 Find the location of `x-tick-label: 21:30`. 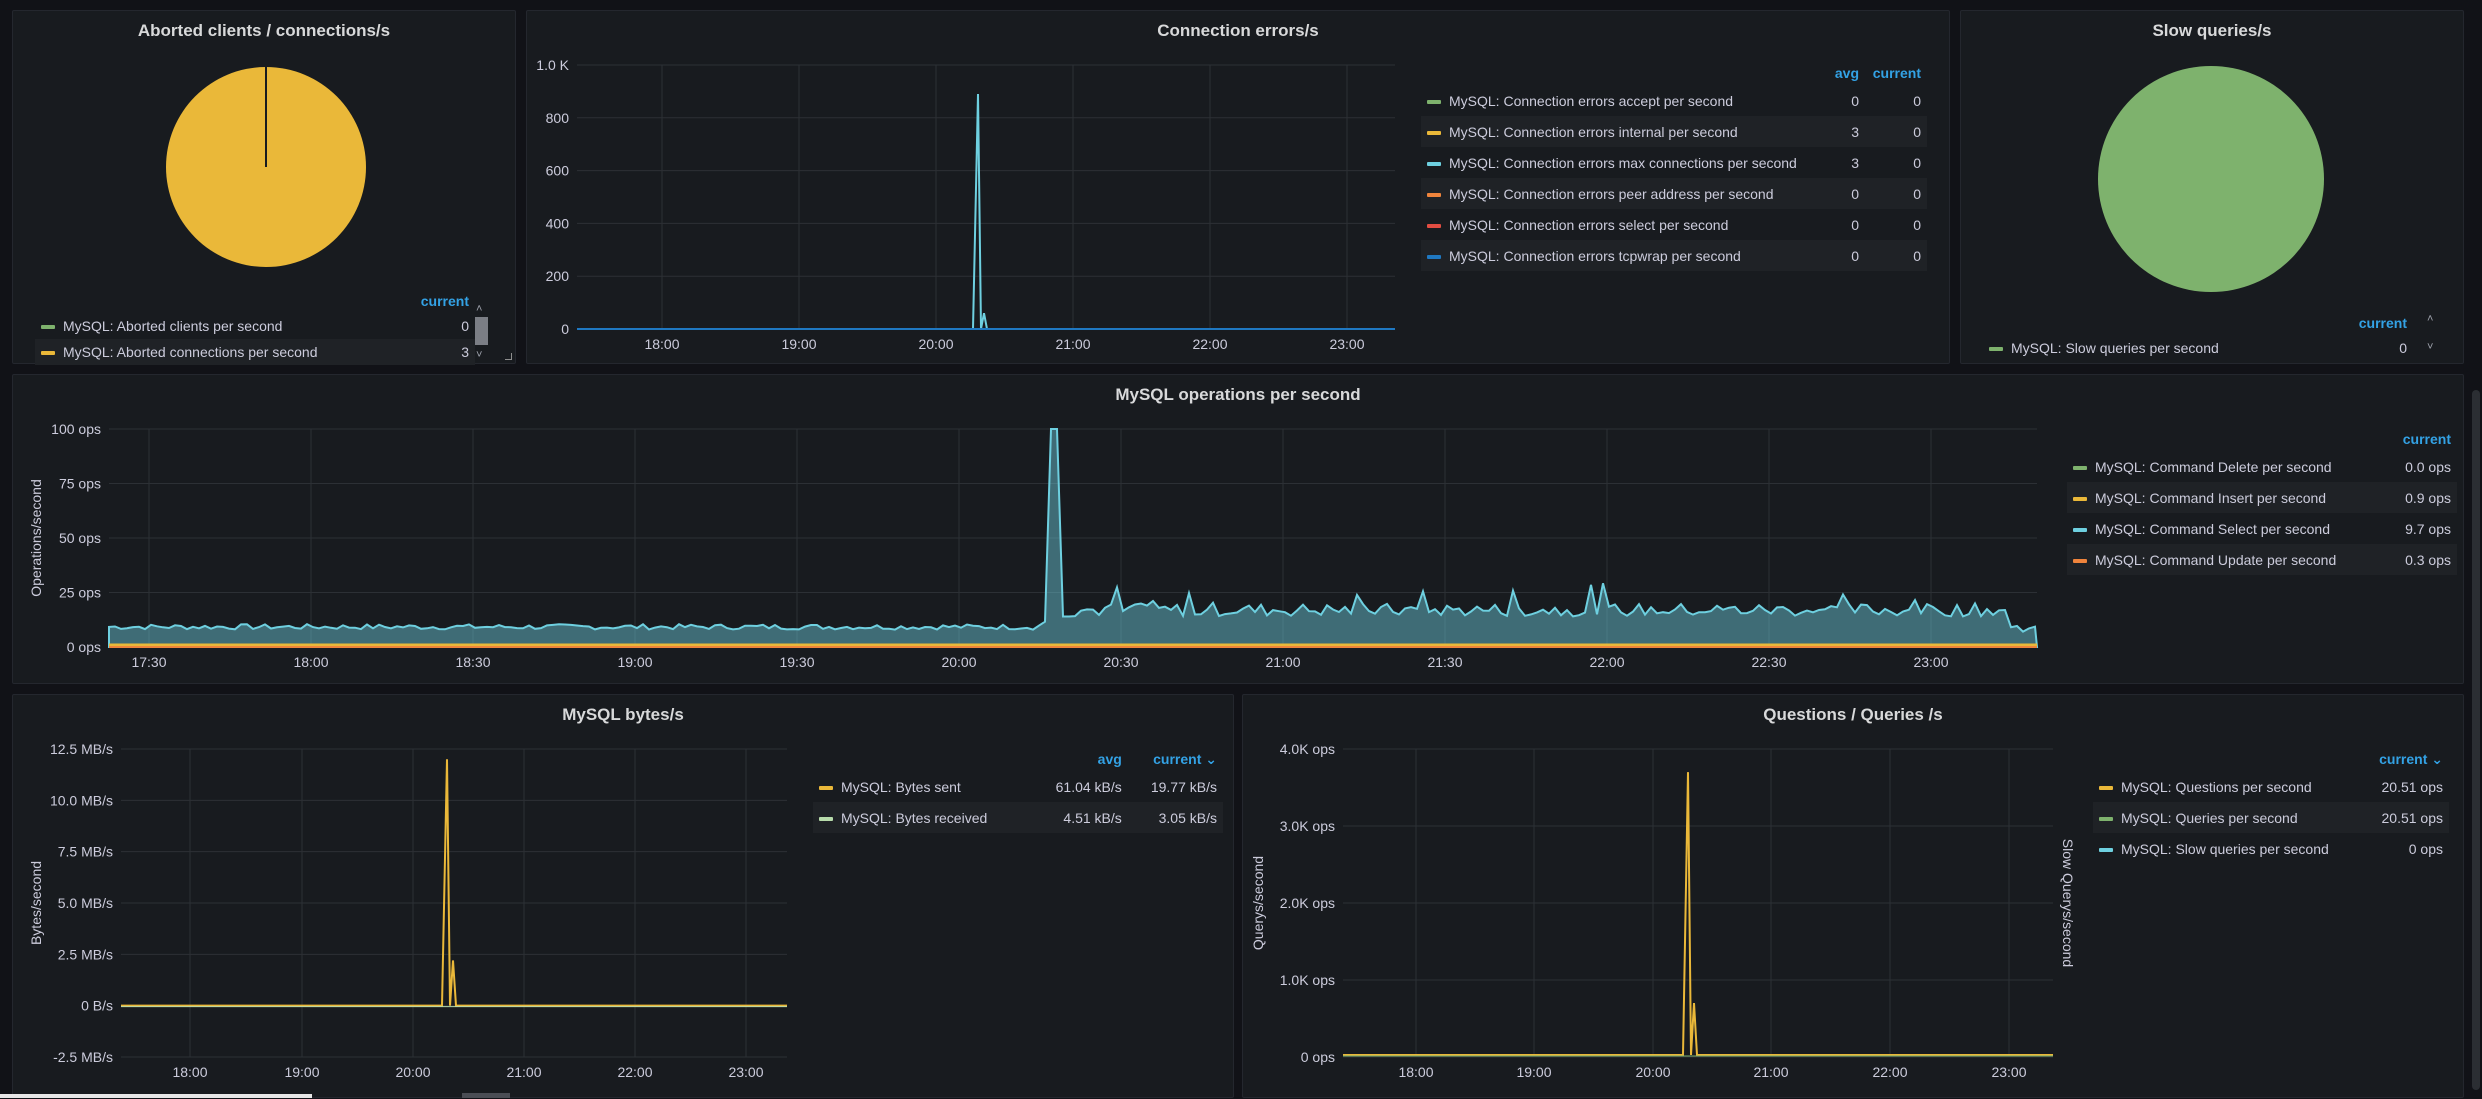

x-tick-label: 21:30 is located at coordinates (1444, 662).